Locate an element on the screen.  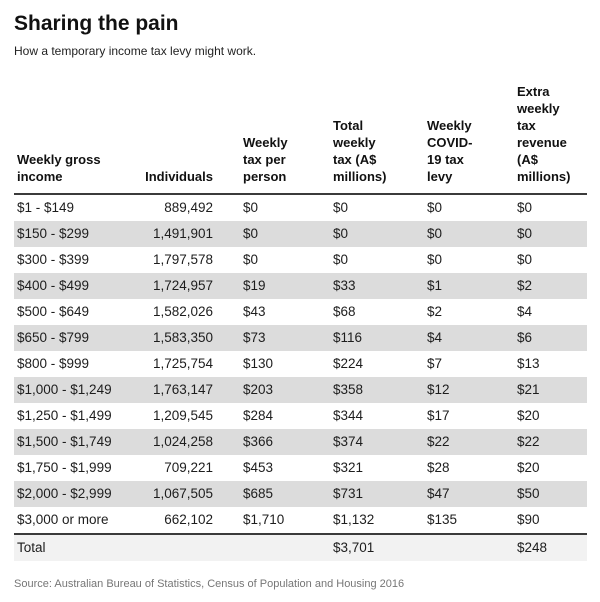
table-cell: 1,067,505 is located at coordinates (182, 493).